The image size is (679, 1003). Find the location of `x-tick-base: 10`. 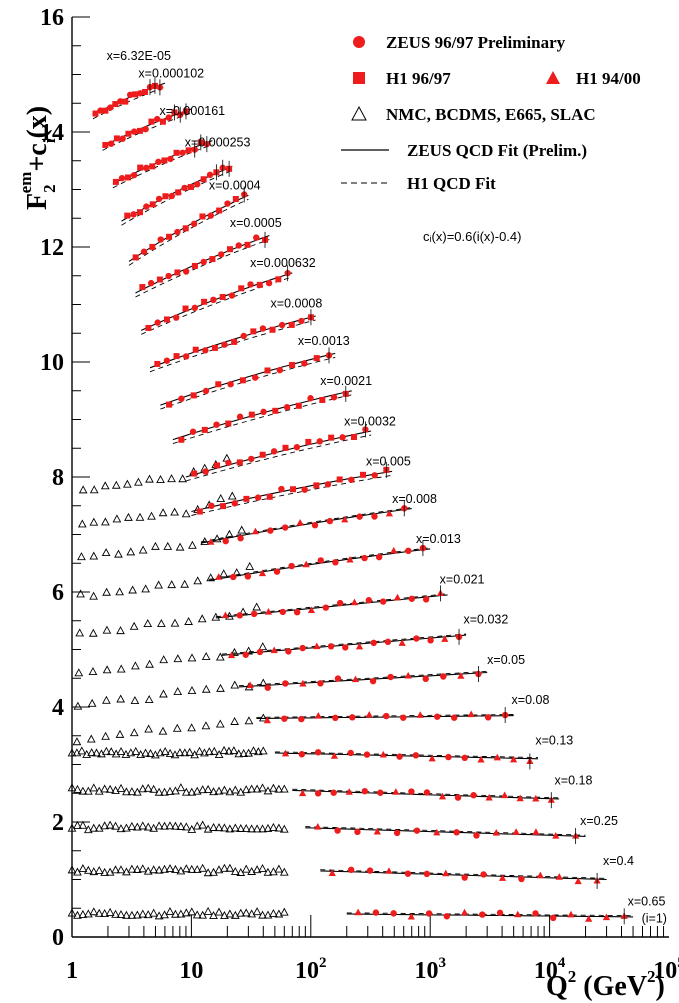

x-tick-base: 10 is located at coordinates (665, 971).